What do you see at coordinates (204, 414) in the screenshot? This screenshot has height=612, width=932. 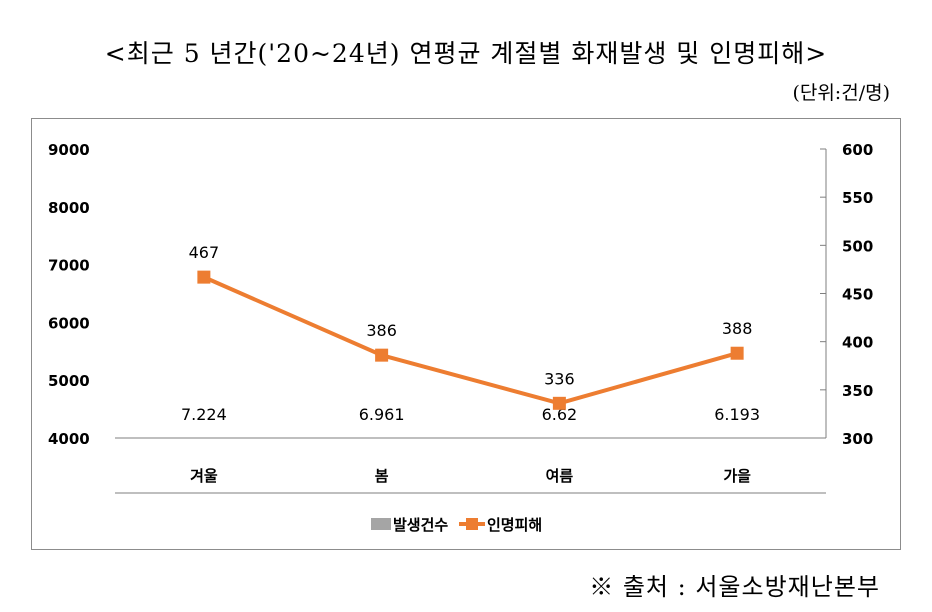 I see `bar-data-label: 7.224` at bounding box center [204, 414].